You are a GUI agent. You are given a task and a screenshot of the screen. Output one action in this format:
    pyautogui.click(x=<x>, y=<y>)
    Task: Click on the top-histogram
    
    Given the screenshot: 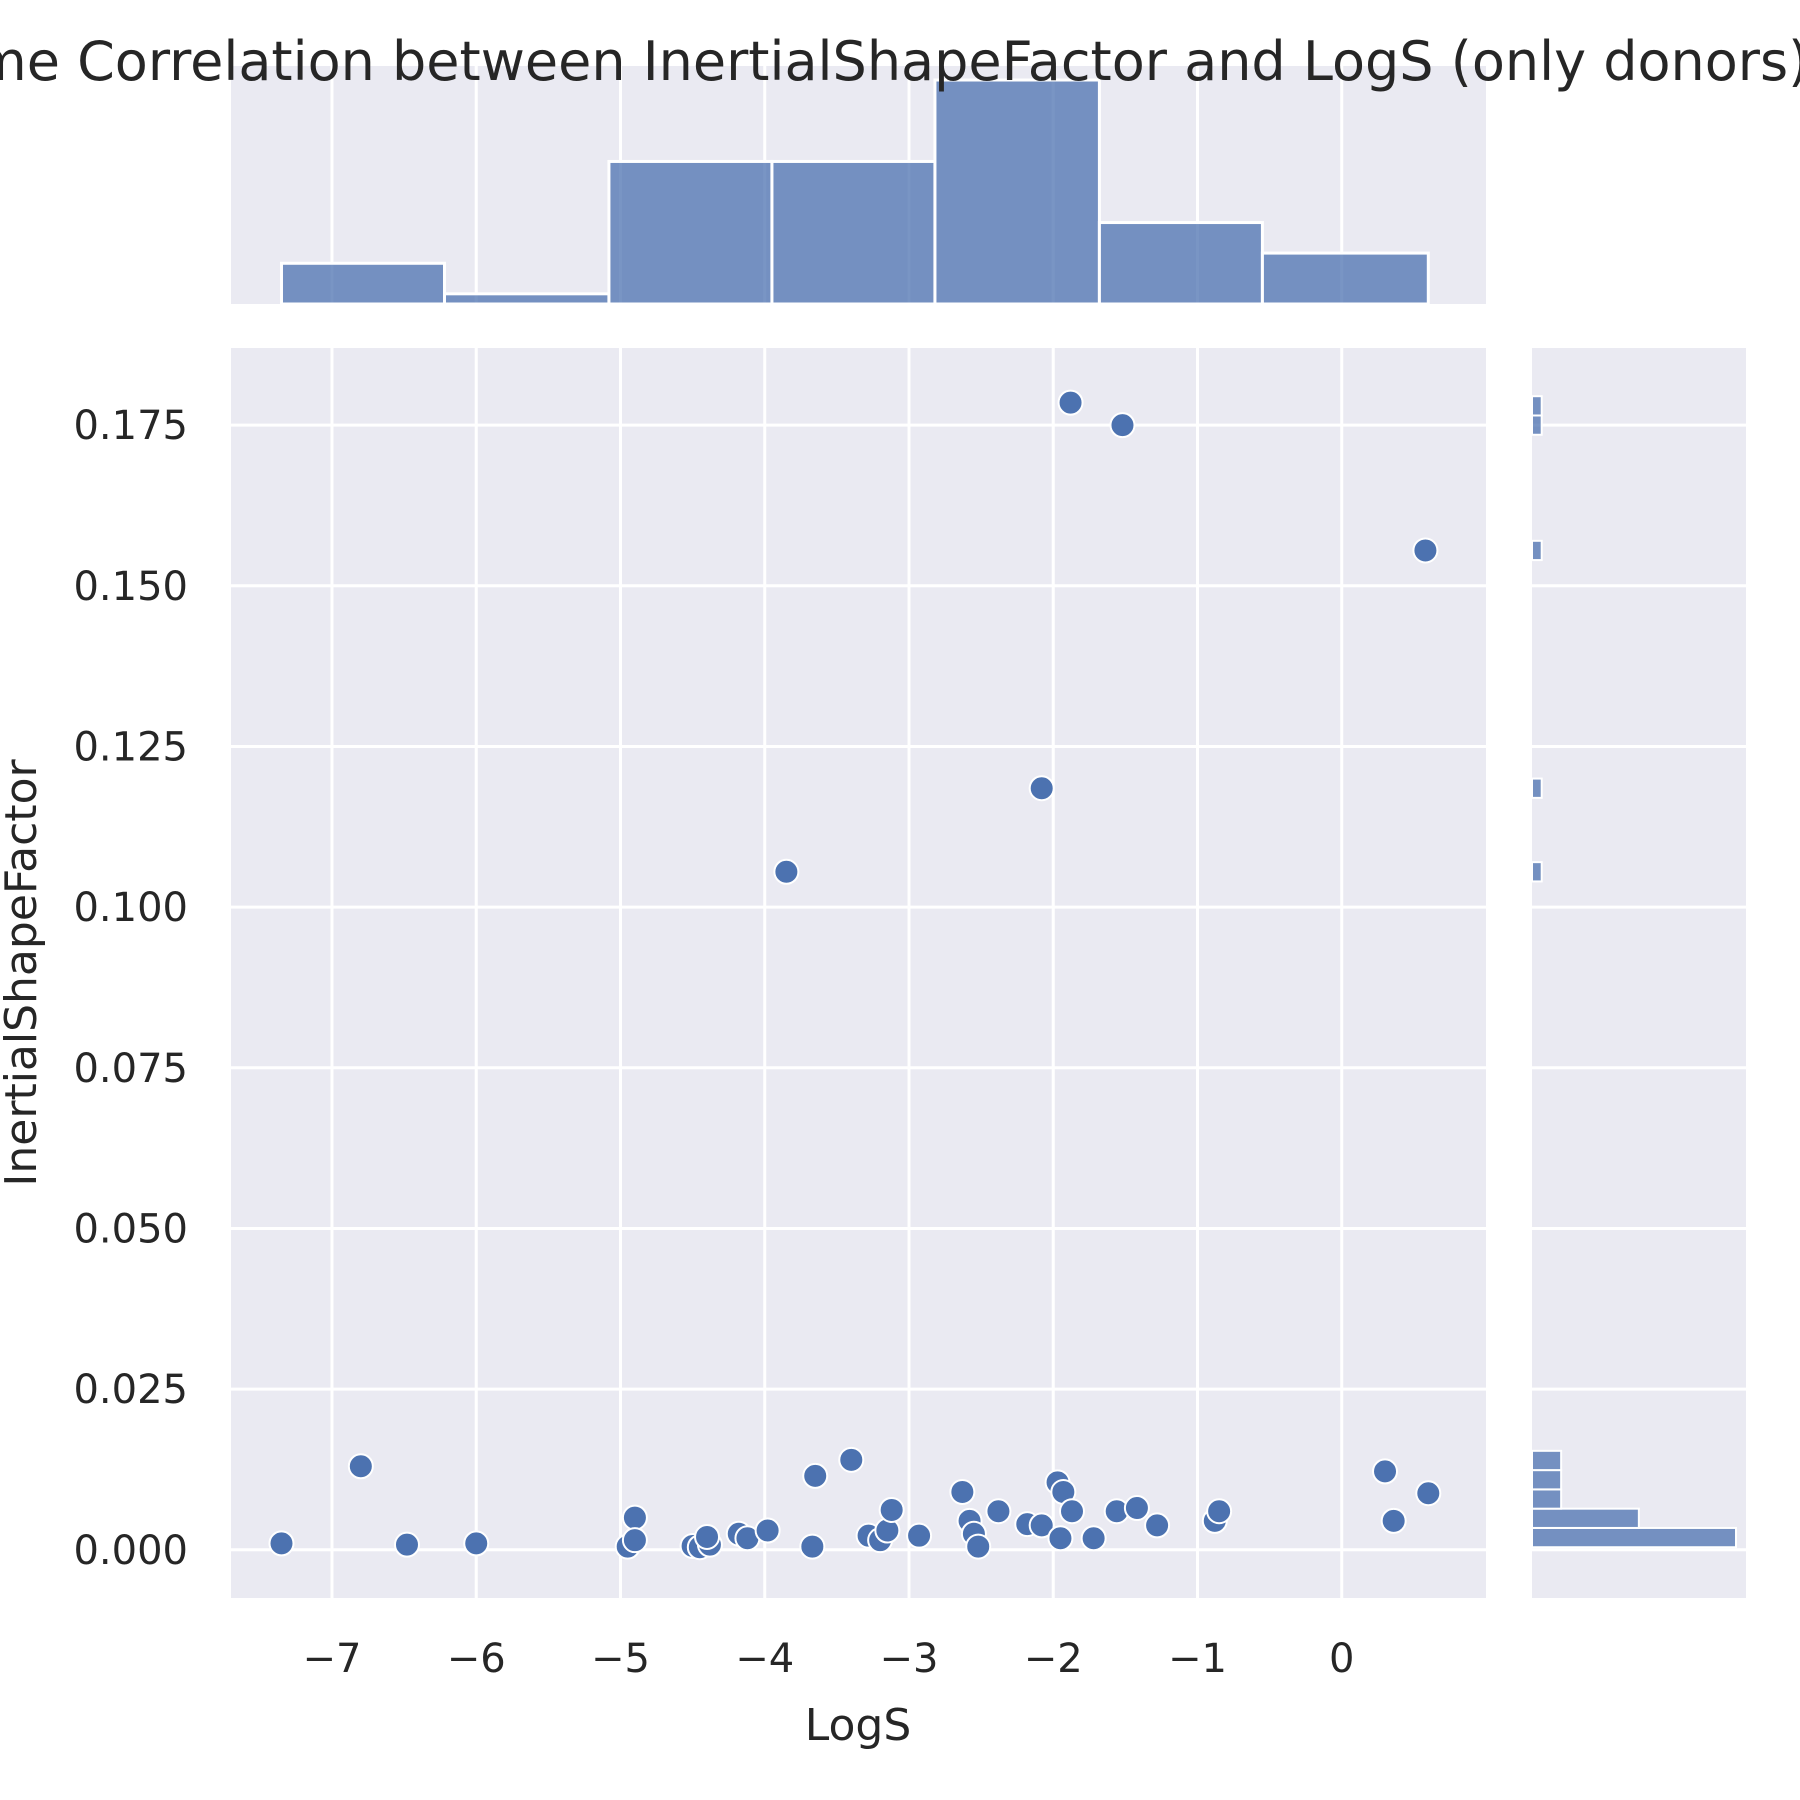 What is the action you would take?
    pyautogui.click(x=854, y=192)
    